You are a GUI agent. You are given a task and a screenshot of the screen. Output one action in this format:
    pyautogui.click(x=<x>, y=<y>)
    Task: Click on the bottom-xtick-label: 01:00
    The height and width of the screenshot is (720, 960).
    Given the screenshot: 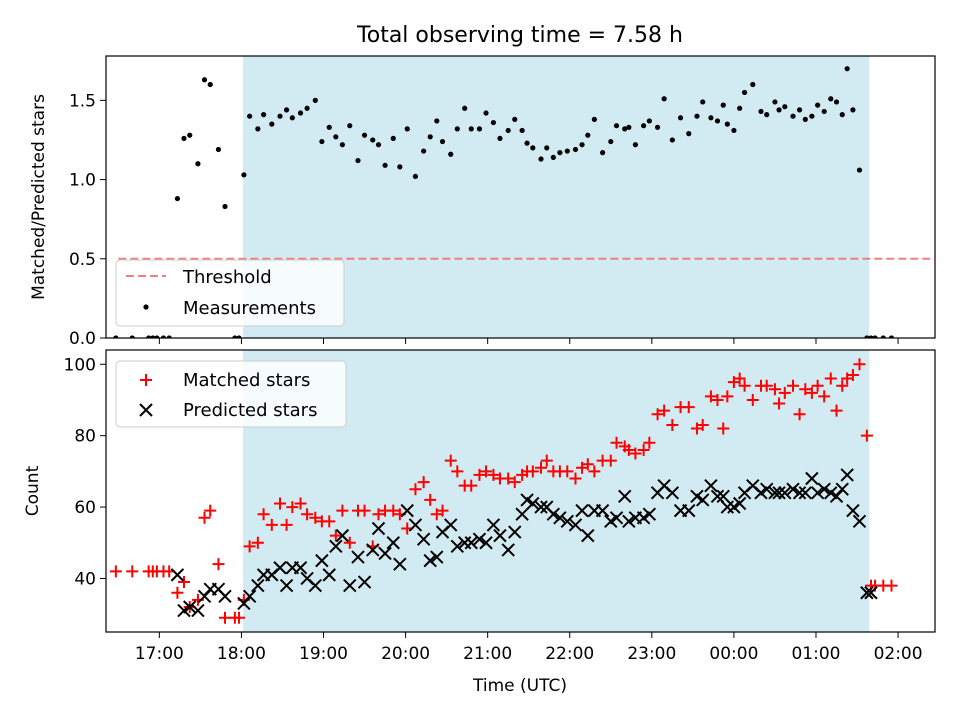 What is the action you would take?
    pyautogui.click(x=815, y=654)
    